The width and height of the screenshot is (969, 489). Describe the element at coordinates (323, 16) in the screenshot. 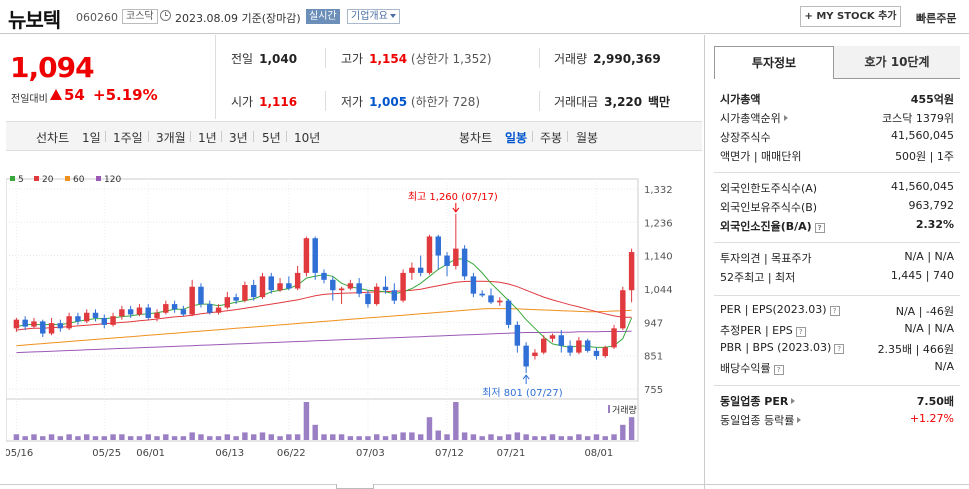

I see `realtime-button: 실시간` at that location.